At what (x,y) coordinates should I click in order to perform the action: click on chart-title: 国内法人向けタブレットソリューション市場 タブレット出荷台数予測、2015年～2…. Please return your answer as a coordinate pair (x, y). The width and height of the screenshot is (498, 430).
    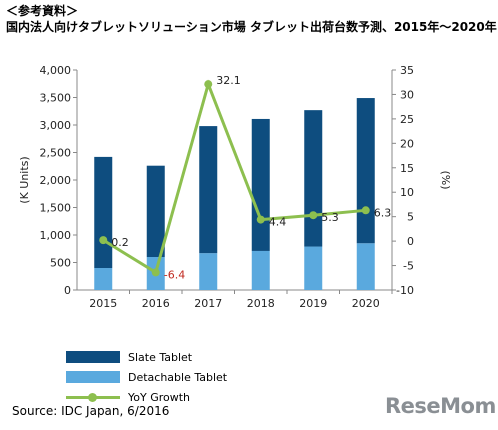
    Looking at the image, I should click on (251, 27).